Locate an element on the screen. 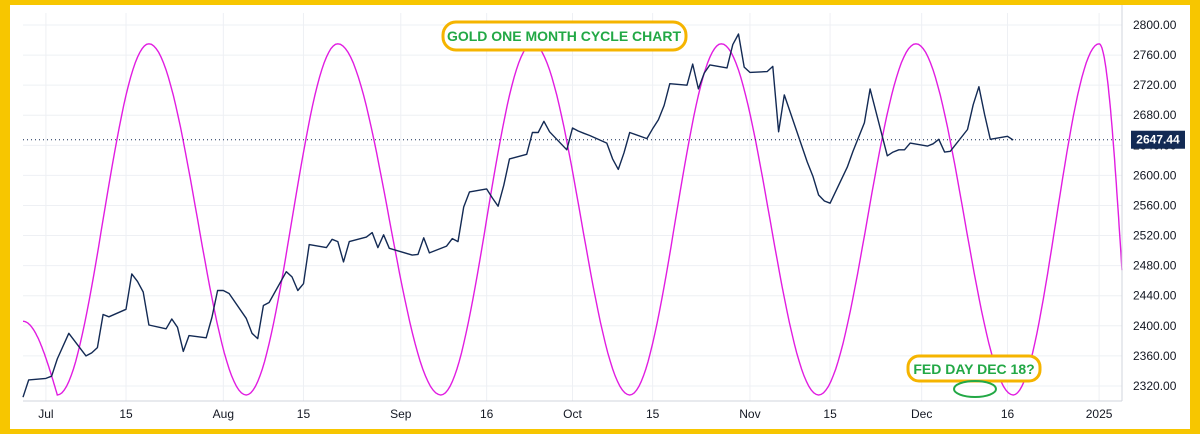  y-tick-label: 2720.00 is located at coordinates (1155, 85).